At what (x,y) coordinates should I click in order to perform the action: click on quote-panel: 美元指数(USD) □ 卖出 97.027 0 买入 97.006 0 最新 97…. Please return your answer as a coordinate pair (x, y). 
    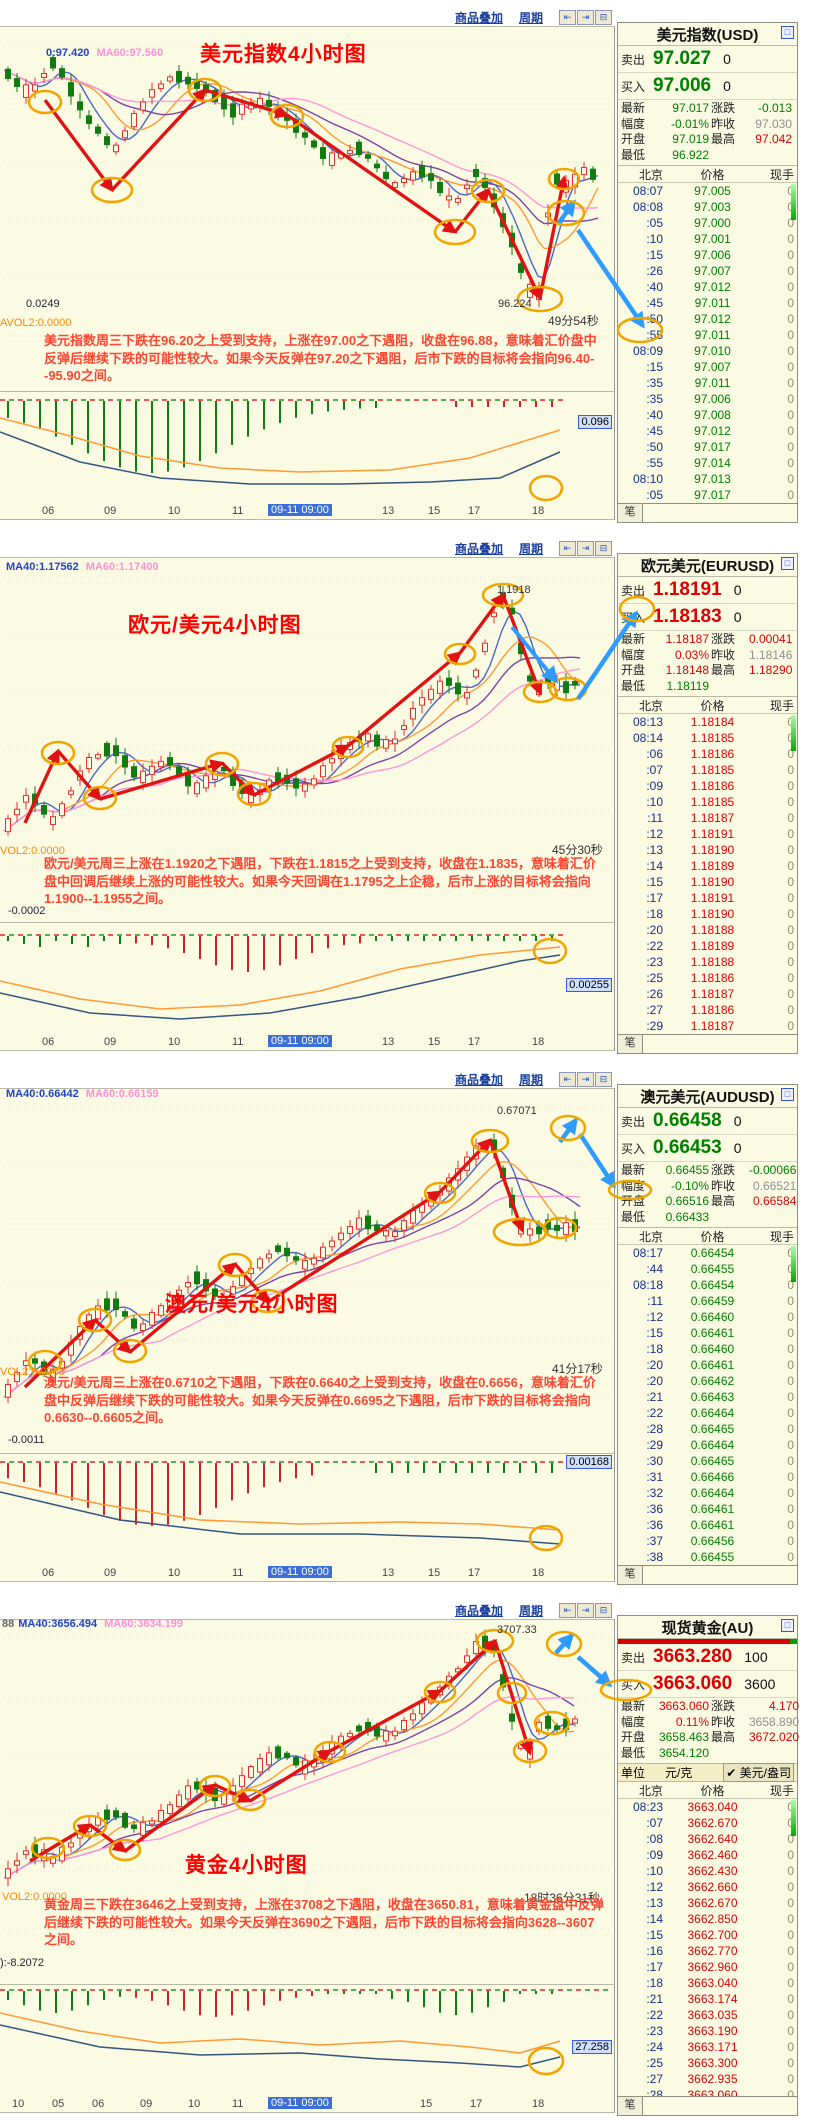
    Looking at the image, I should click on (707, 272).